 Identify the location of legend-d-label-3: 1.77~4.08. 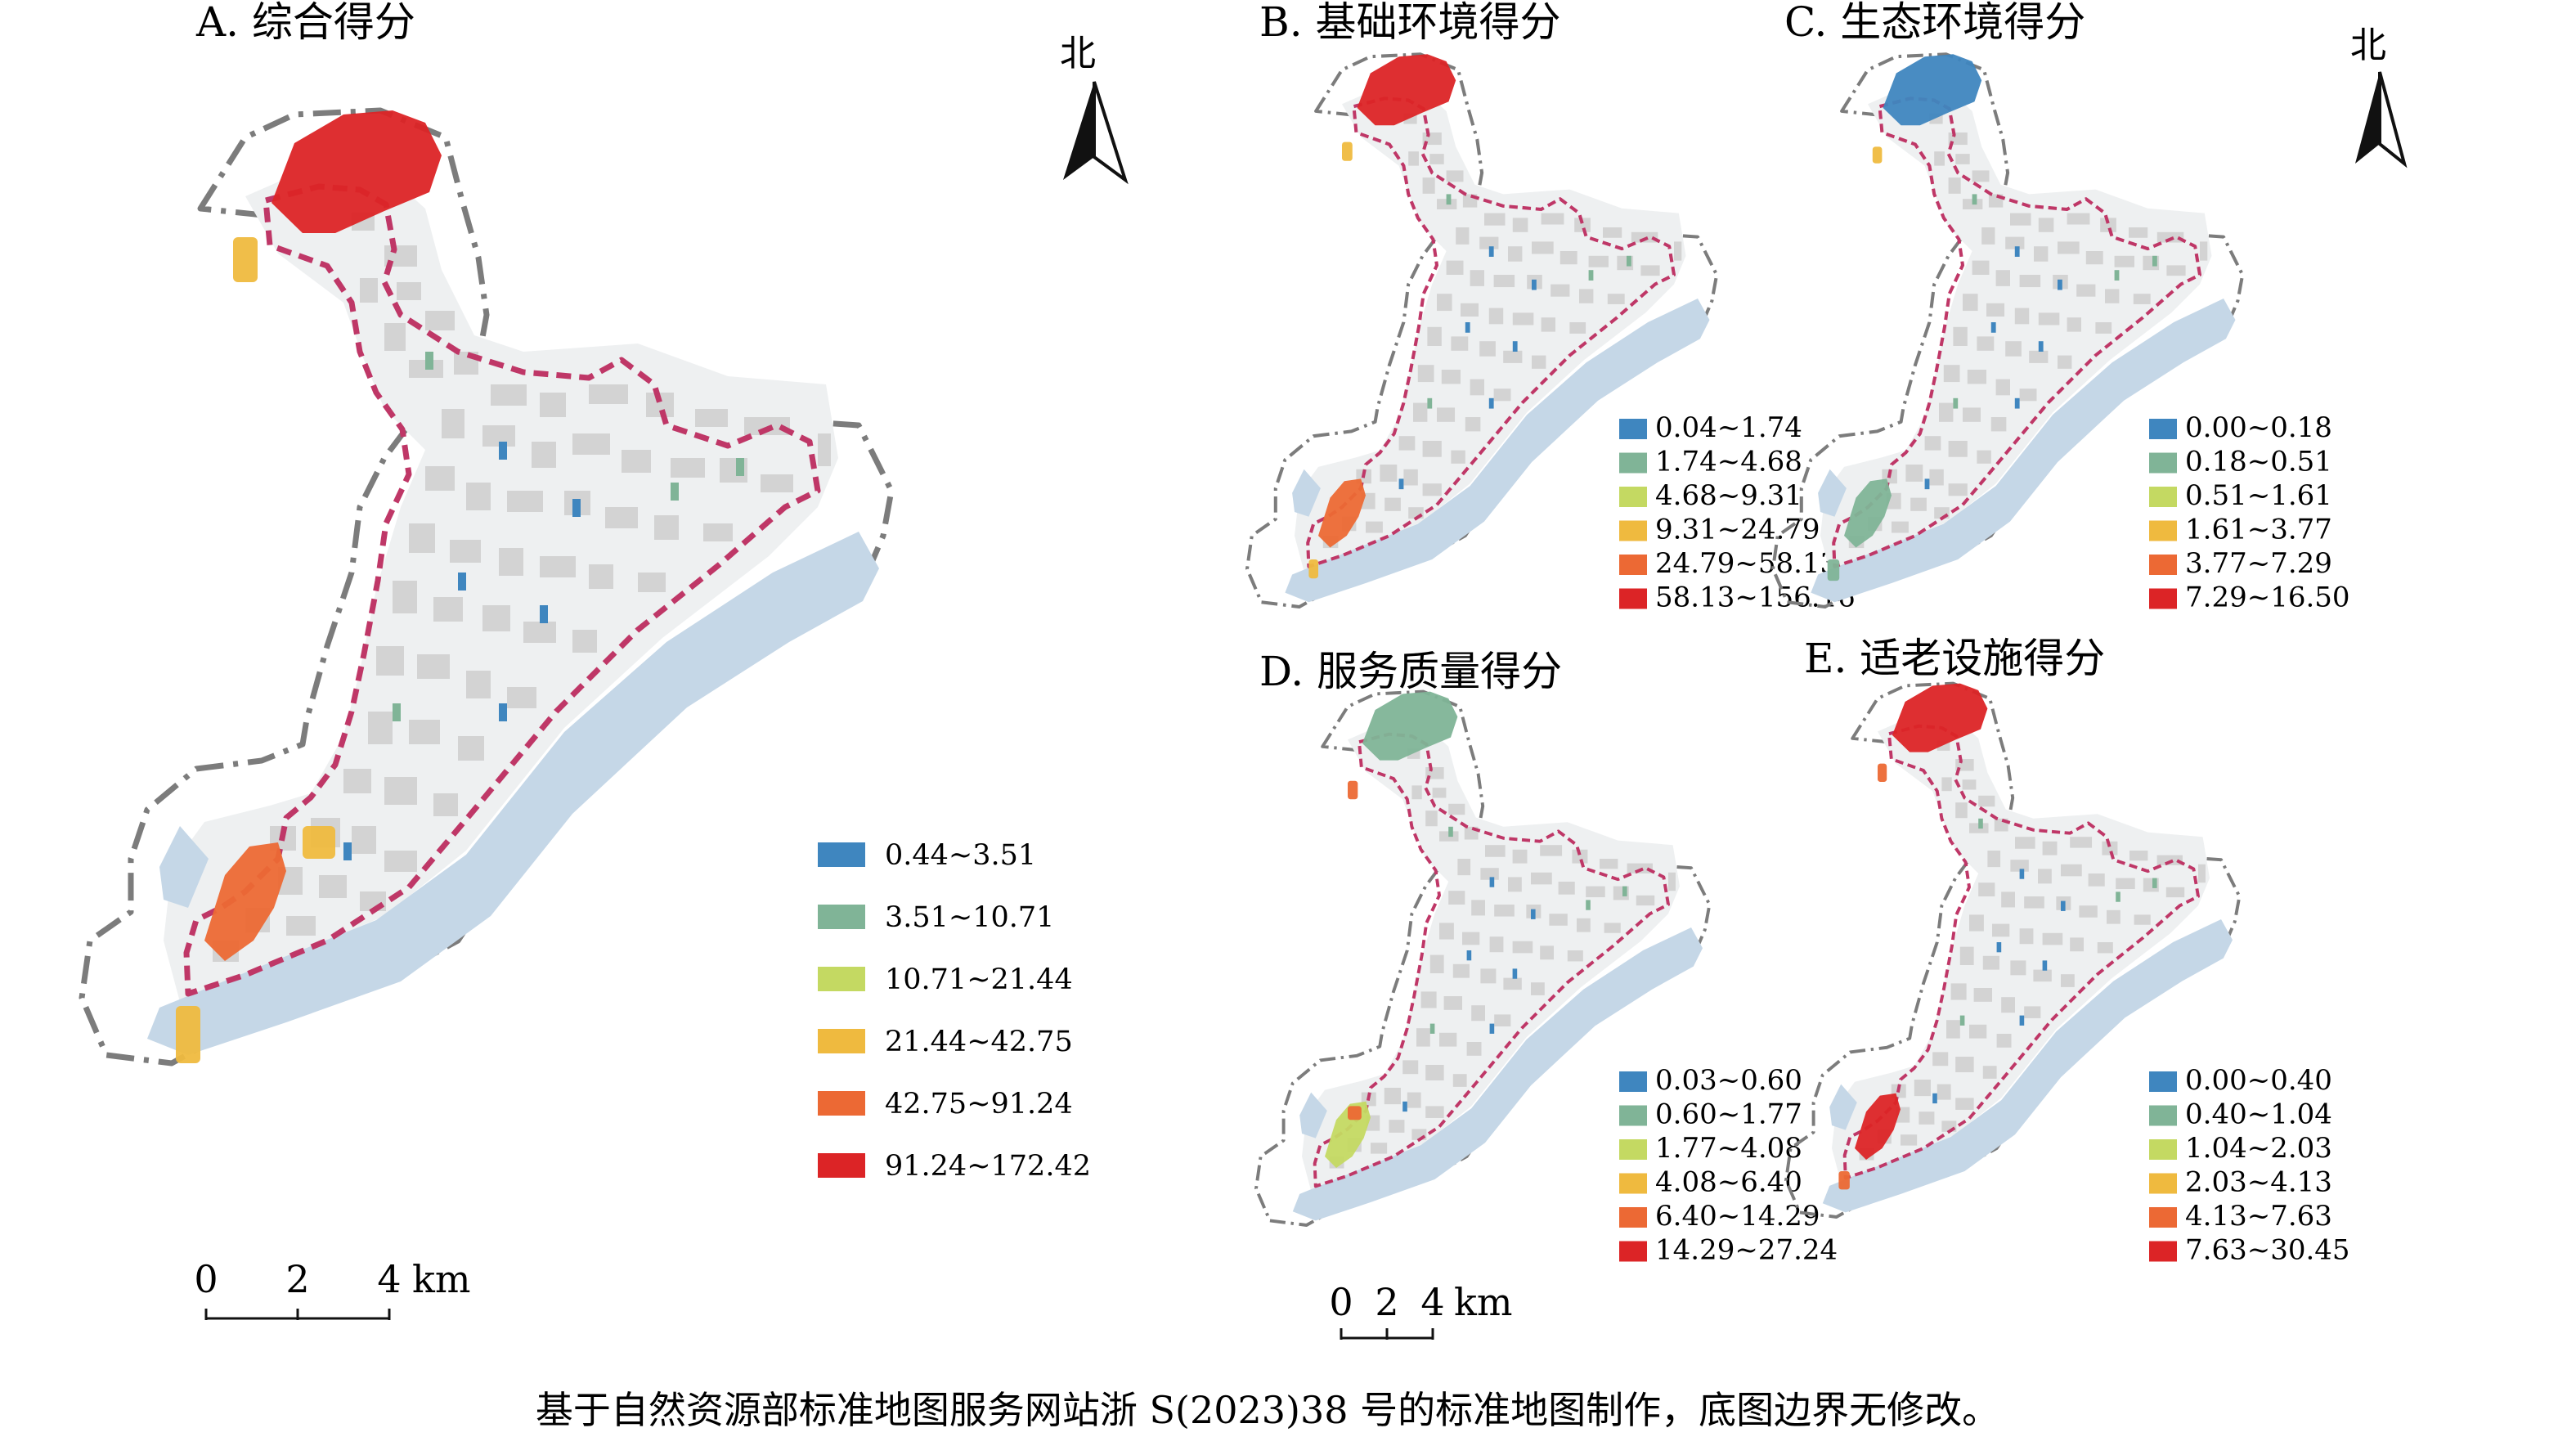
(1729, 1149).